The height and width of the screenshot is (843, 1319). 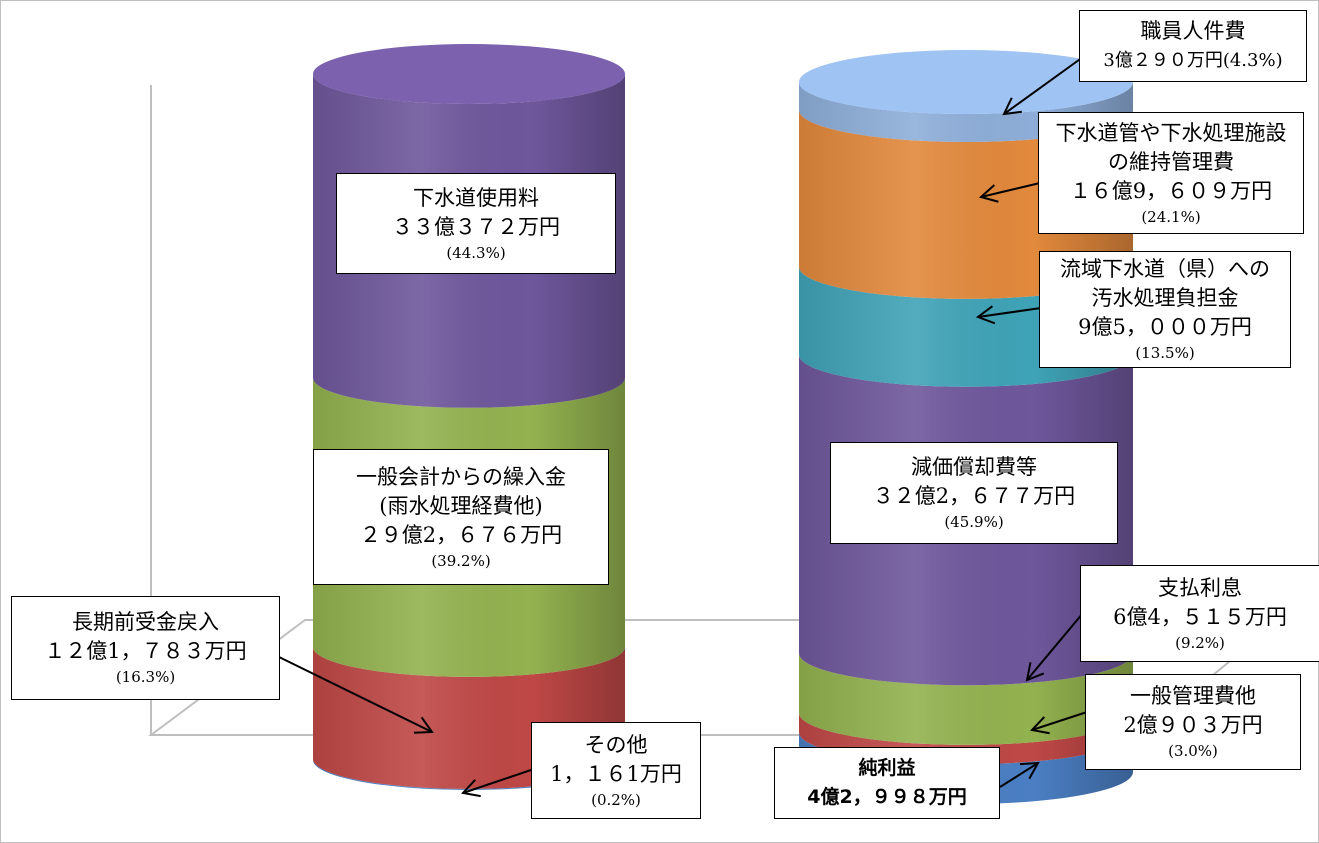 I want to click on label-personnel-amount: 3億２９０万円(4.3%), so click(x=1193, y=60).